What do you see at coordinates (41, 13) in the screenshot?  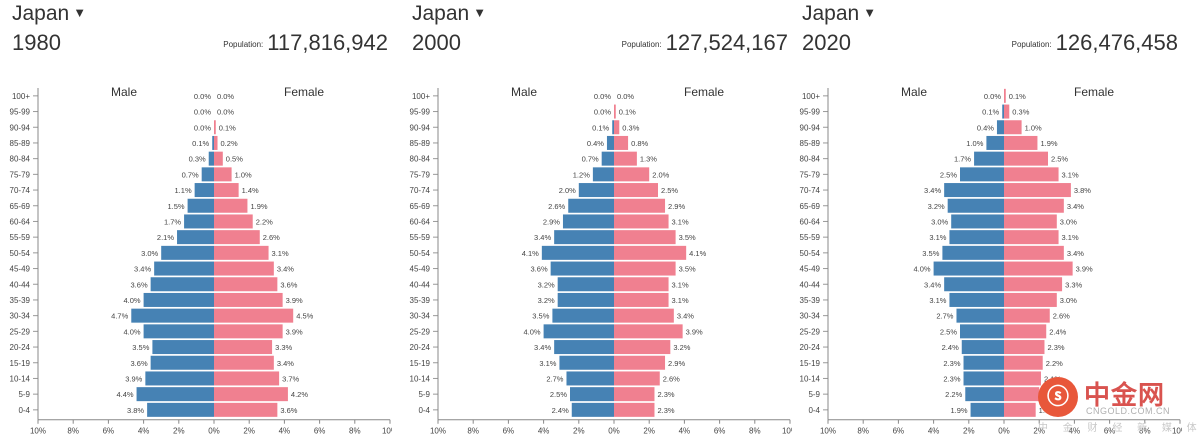 I see `country-name: Japan` at bounding box center [41, 13].